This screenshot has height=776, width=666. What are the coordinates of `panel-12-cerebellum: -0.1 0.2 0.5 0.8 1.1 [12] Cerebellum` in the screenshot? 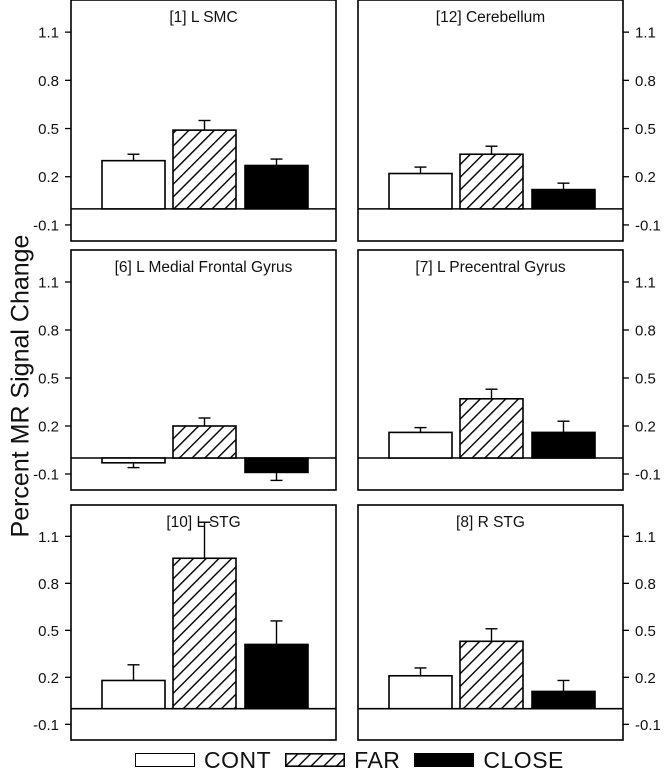 It's located at (509, 121).